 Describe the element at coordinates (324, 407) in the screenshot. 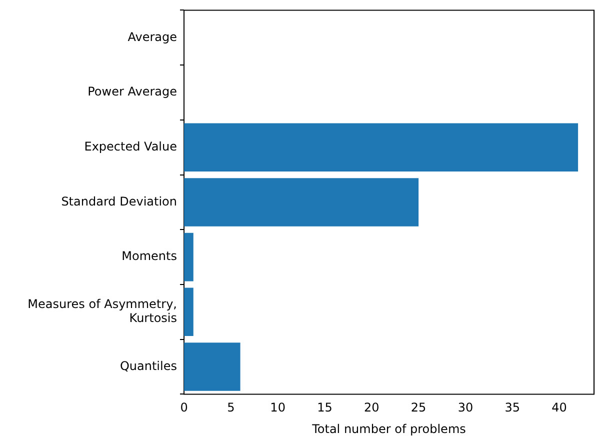

I see `x-tick-label: 15` at that location.